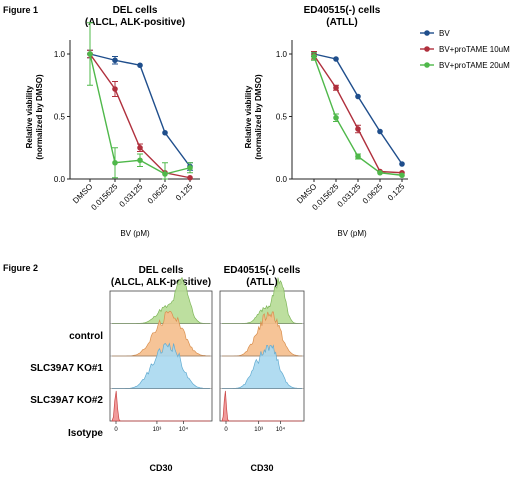  What do you see at coordinates (135, 22) in the screenshot?
I see `chart-a-subtitle: (ALCL, ALK-positive)` at bounding box center [135, 22].